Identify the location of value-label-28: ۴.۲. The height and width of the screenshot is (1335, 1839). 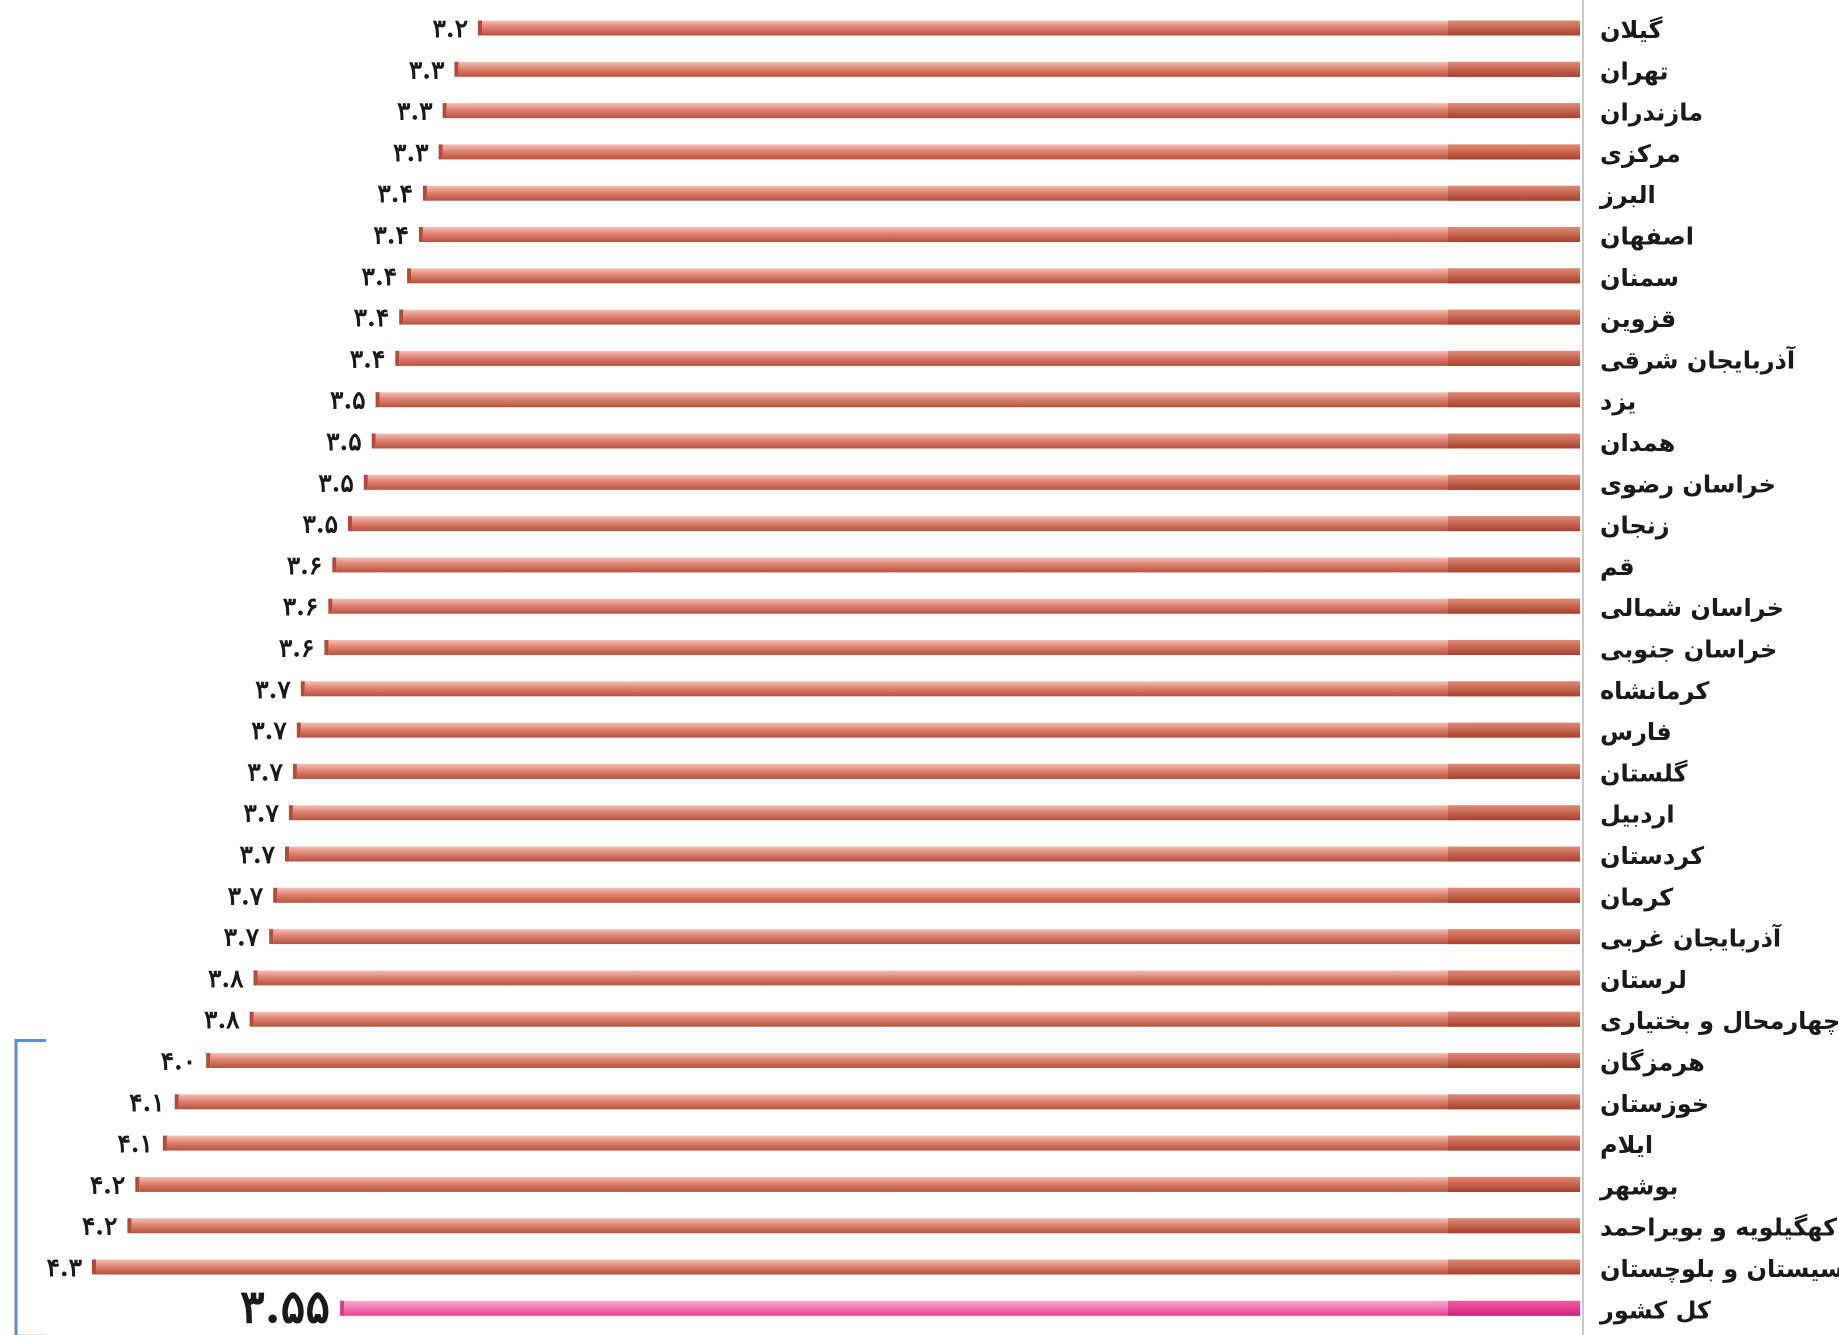
(108, 1184).